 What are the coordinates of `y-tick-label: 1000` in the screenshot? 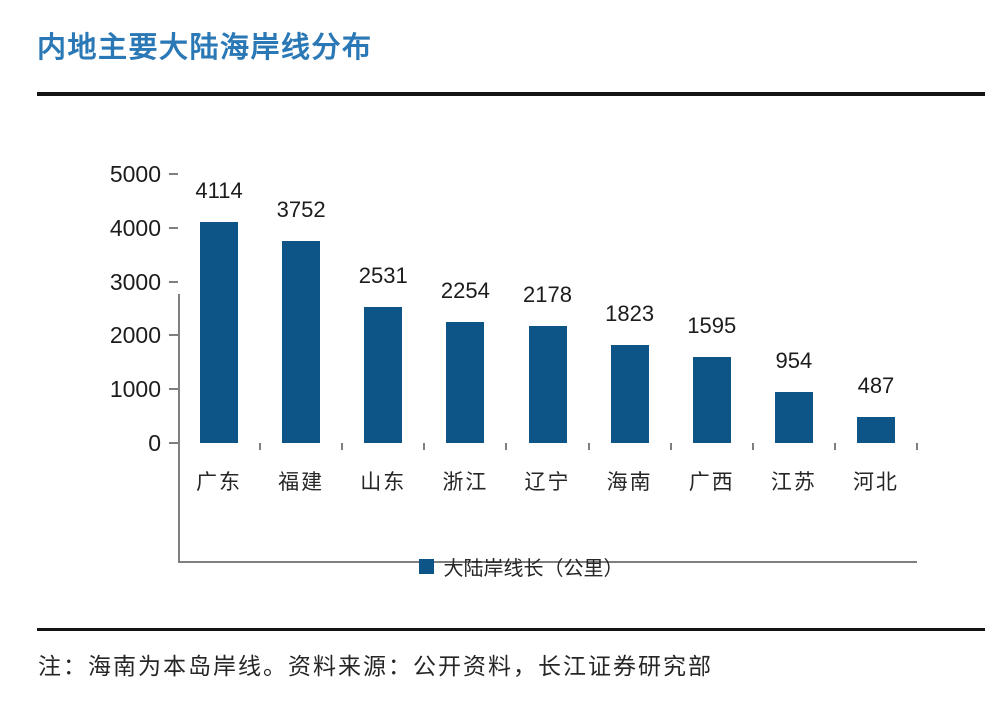 It's located at (135, 389).